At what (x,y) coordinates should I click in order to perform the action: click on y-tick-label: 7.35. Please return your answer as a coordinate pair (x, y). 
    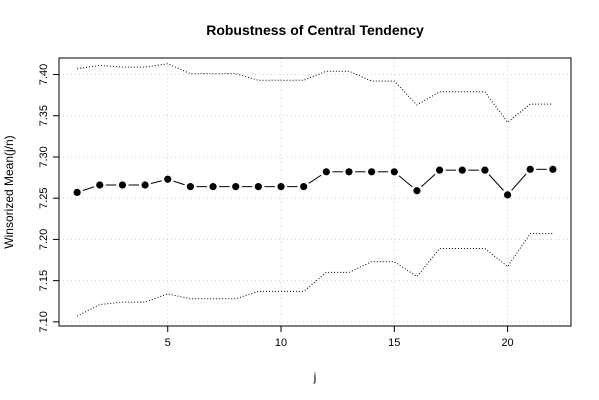
    Looking at the image, I should click on (44, 115).